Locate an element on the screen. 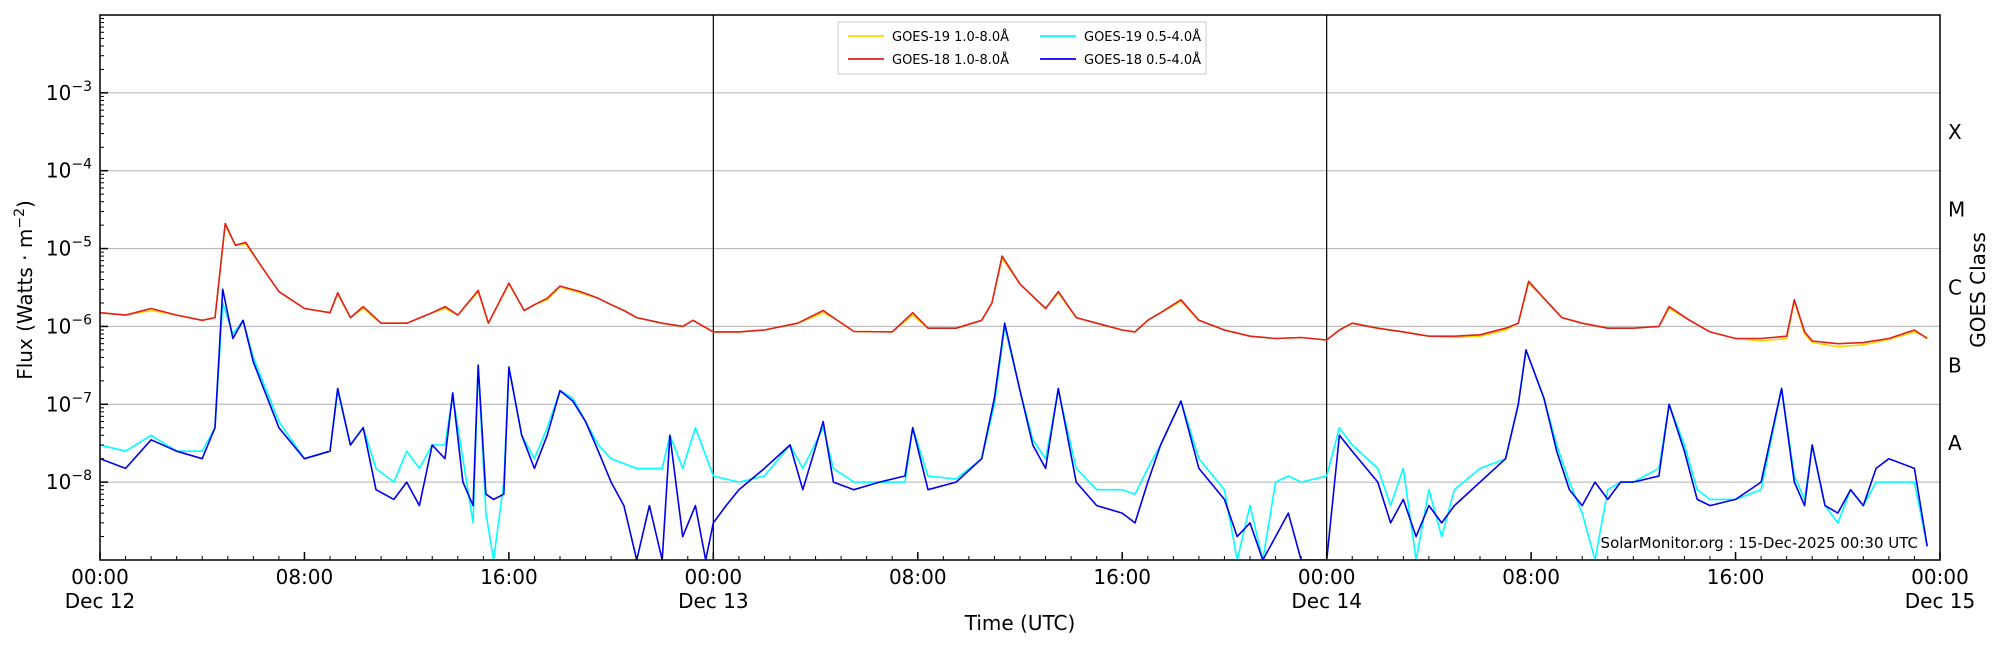 This screenshot has width=2000, height=650. y-tick-label: 10⁻⁵ is located at coordinates (69, 248).